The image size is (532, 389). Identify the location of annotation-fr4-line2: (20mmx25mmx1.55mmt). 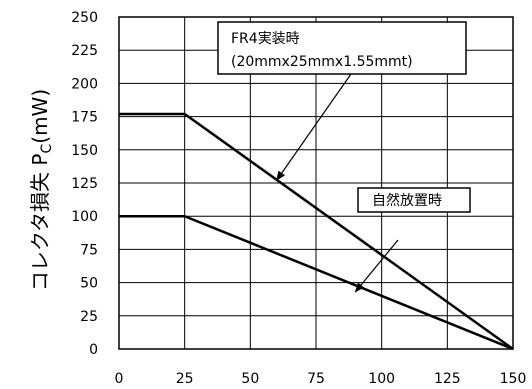
(322, 62).